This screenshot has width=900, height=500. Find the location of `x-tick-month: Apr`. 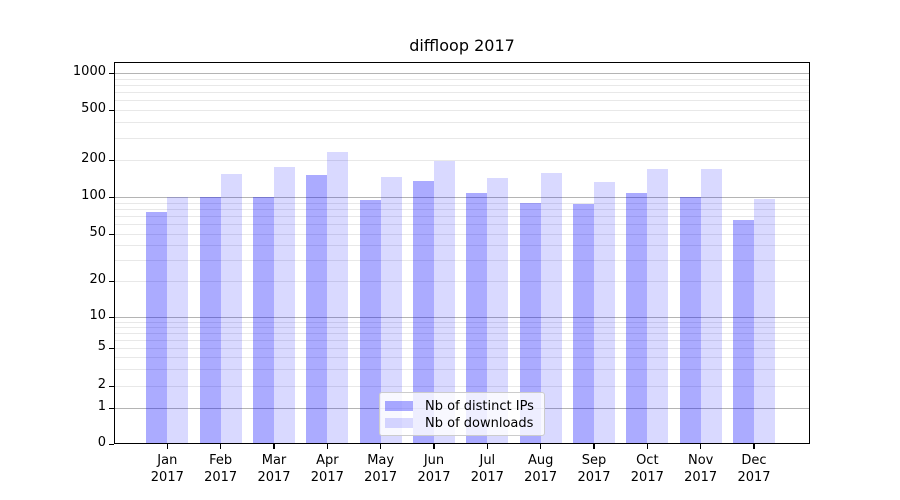

x-tick-month: Apr is located at coordinates (327, 460).